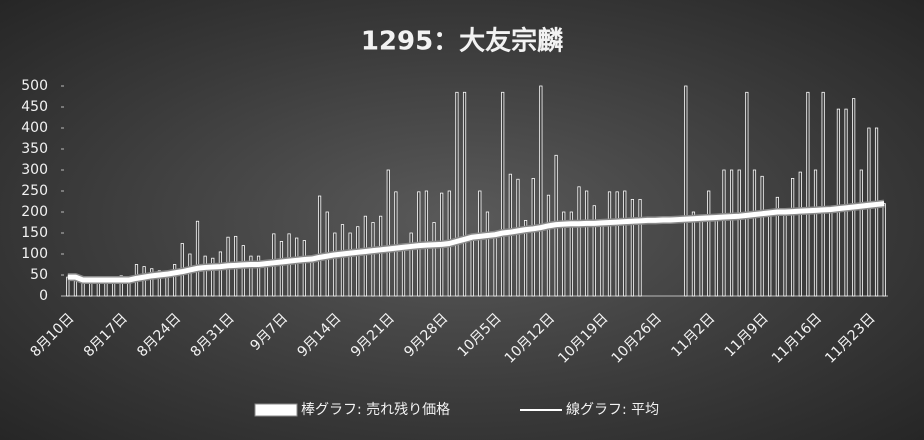 This screenshot has height=440, width=924. What do you see at coordinates (106, 335) in the screenshot?
I see `x-tick-label: 8月17日` at bounding box center [106, 335].